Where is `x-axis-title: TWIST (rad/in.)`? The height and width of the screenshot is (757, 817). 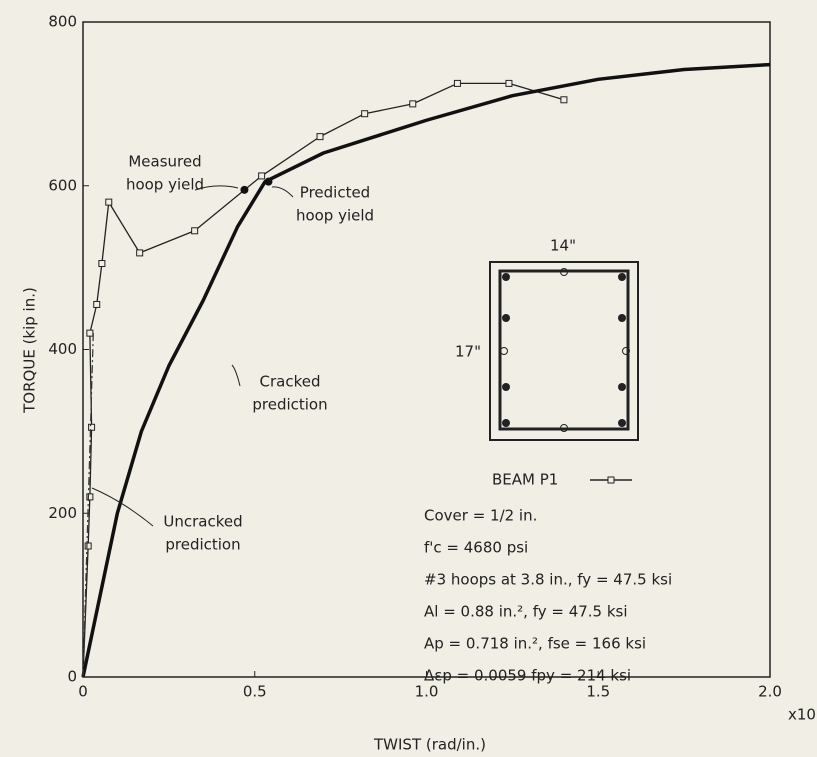
x-axis-title: TWIST (rad/in.) is located at coordinates (429, 745).